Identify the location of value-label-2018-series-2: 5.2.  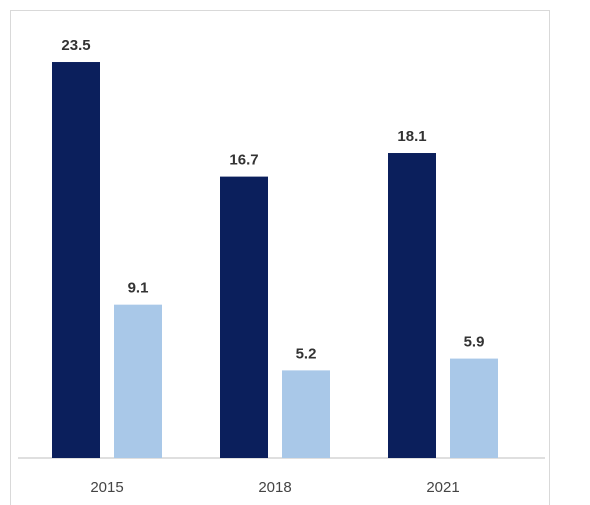
(306, 353).